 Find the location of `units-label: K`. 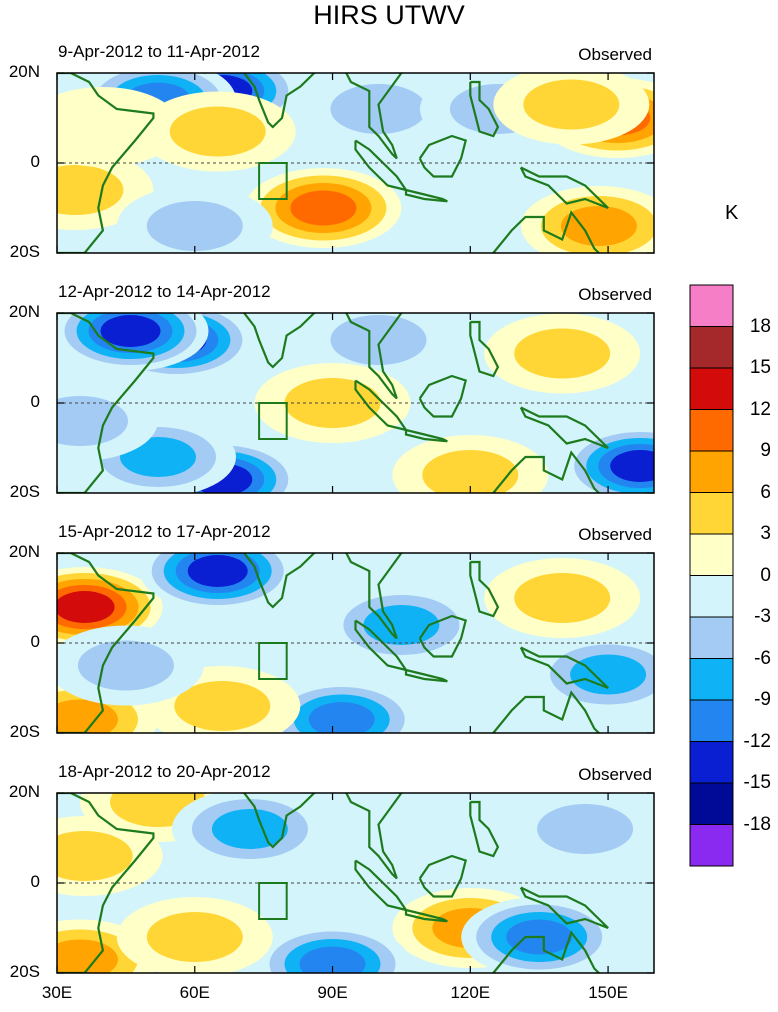

units-label: K is located at coordinates (732, 213).